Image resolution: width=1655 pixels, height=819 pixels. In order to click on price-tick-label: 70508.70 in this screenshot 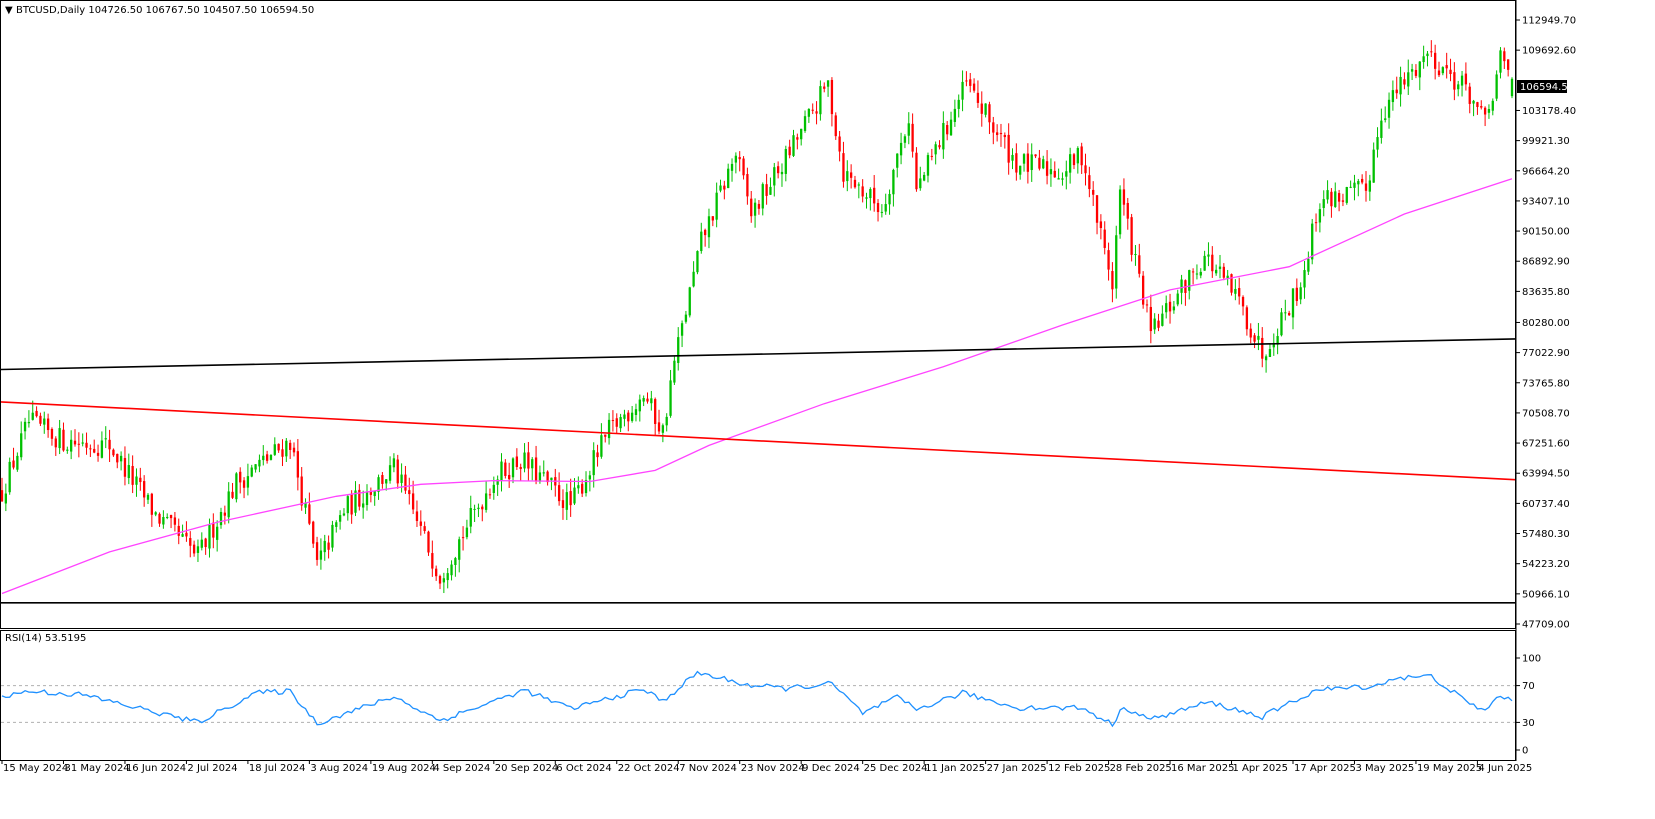, I will do `click(1546, 413)`.